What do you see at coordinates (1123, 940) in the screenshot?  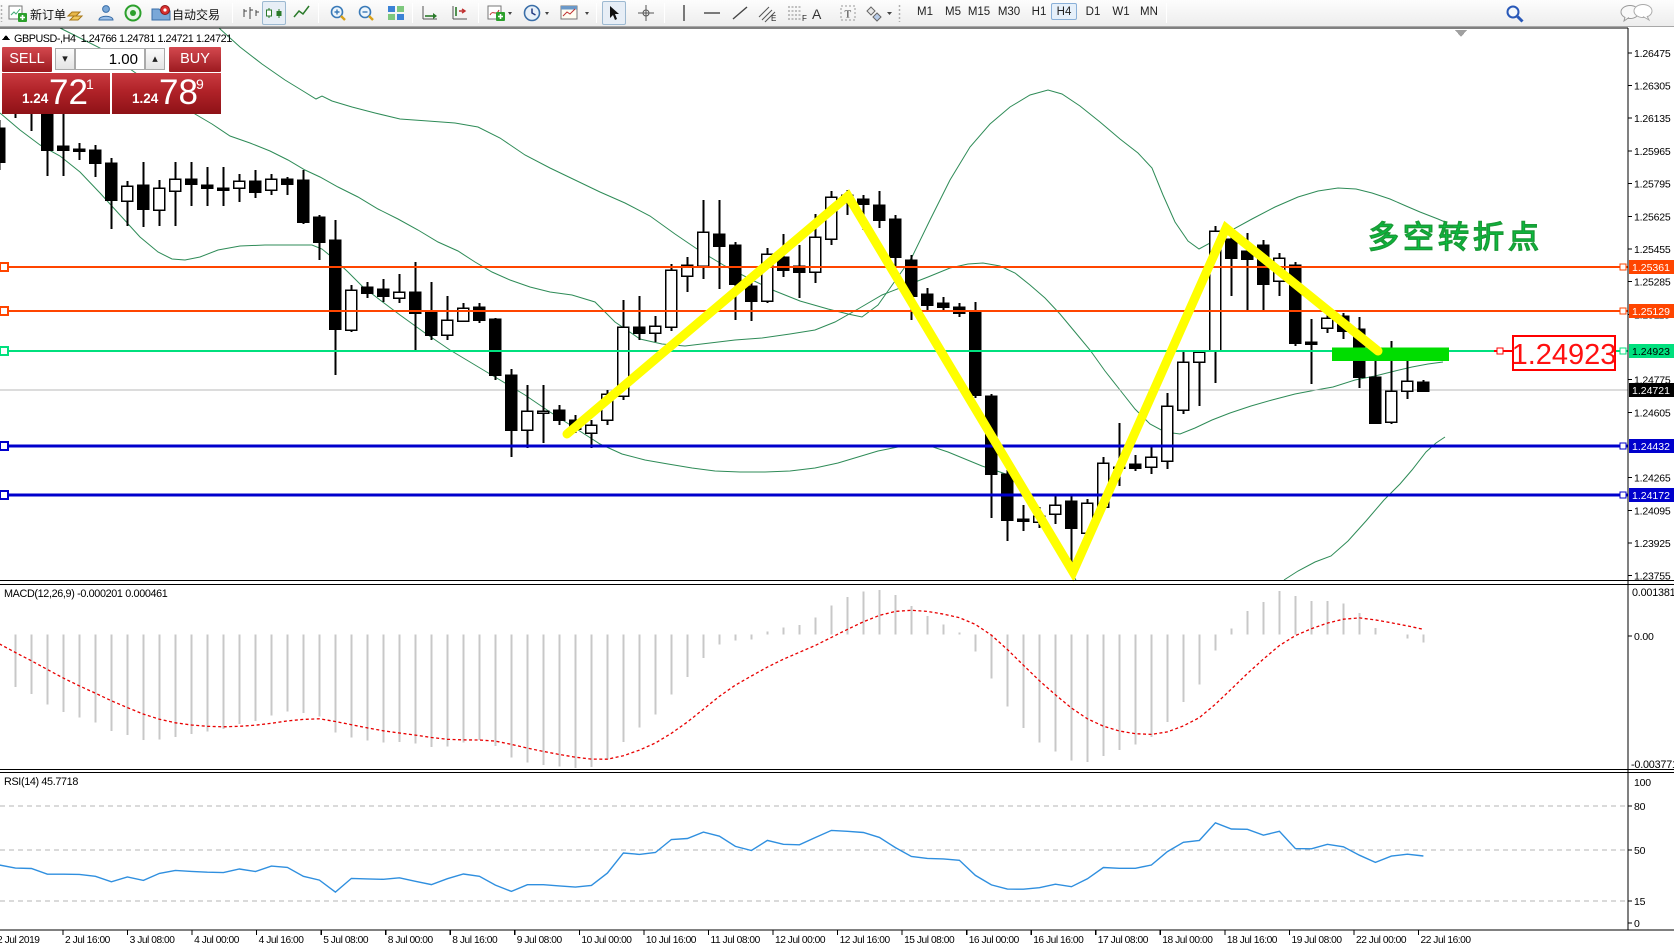 I see `svg-text: 17 Jul 08:00` at bounding box center [1123, 940].